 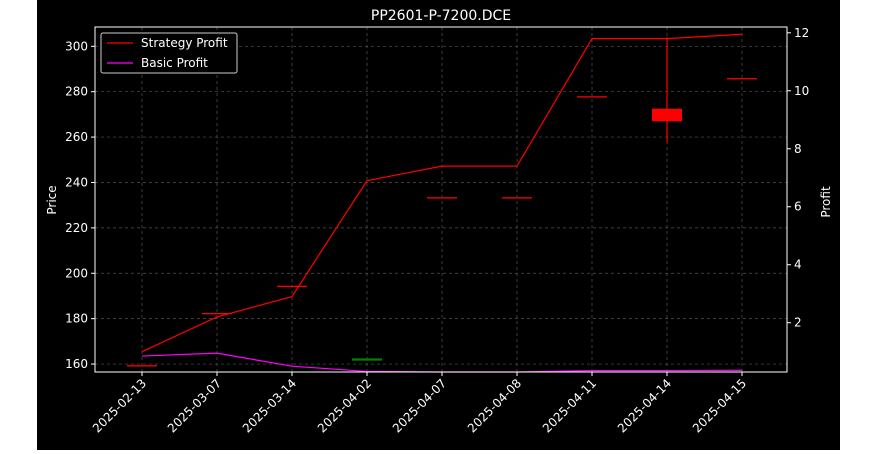 I want to click on y-right-tick-label: 12, so click(x=801, y=33).